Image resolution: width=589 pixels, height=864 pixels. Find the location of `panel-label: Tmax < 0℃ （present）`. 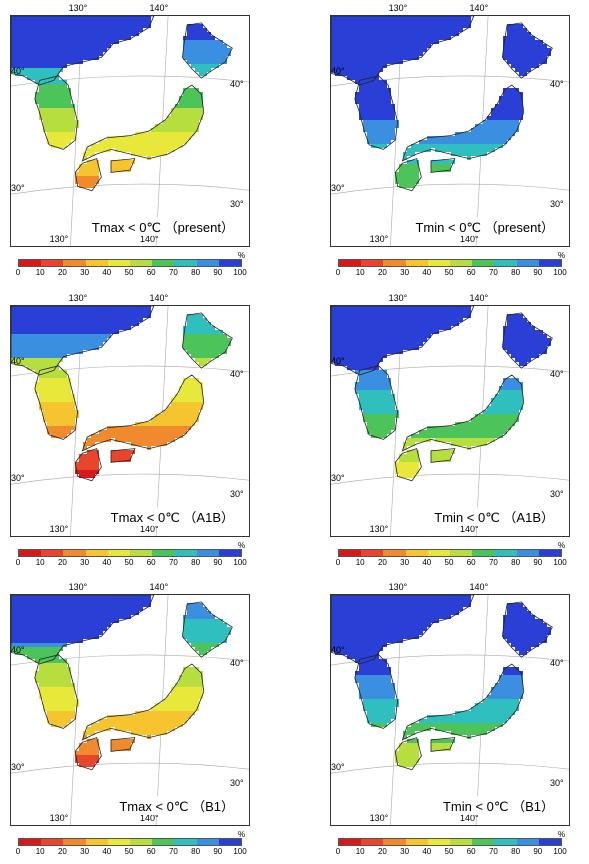

panel-label: Tmax < 0℃ （present） is located at coordinates (163, 226).